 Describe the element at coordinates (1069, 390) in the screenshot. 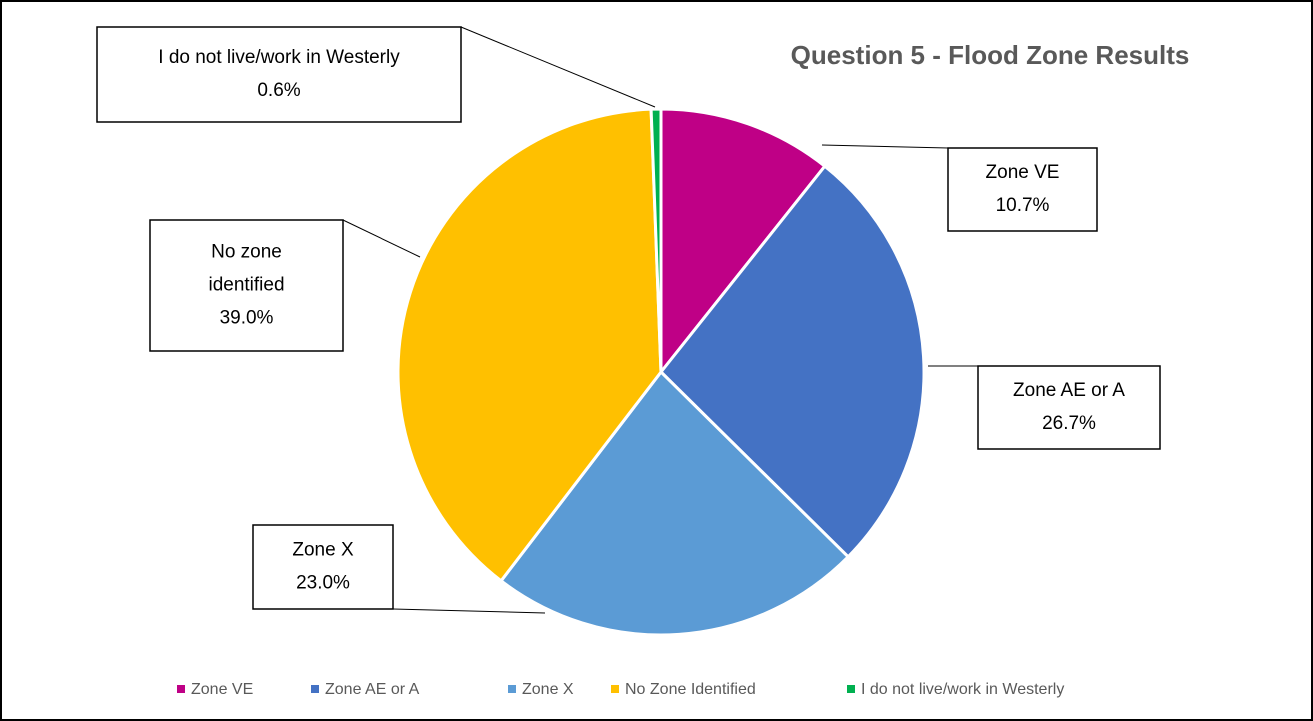

I see `data-label-name: Zone AE or A` at that location.